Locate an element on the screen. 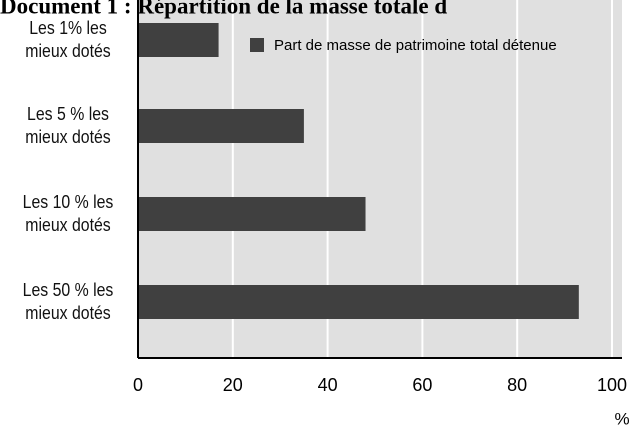 The height and width of the screenshot is (430, 630). x-tick-label: 60 is located at coordinates (422, 385).